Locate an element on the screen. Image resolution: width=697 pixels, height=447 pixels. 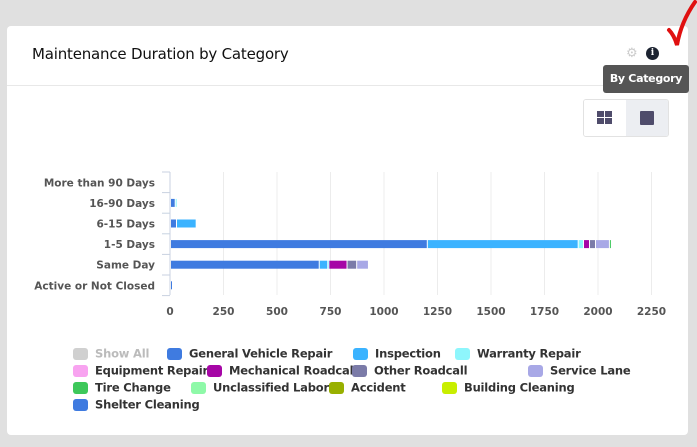
x-tick-label: 2250 is located at coordinates (651, 312).